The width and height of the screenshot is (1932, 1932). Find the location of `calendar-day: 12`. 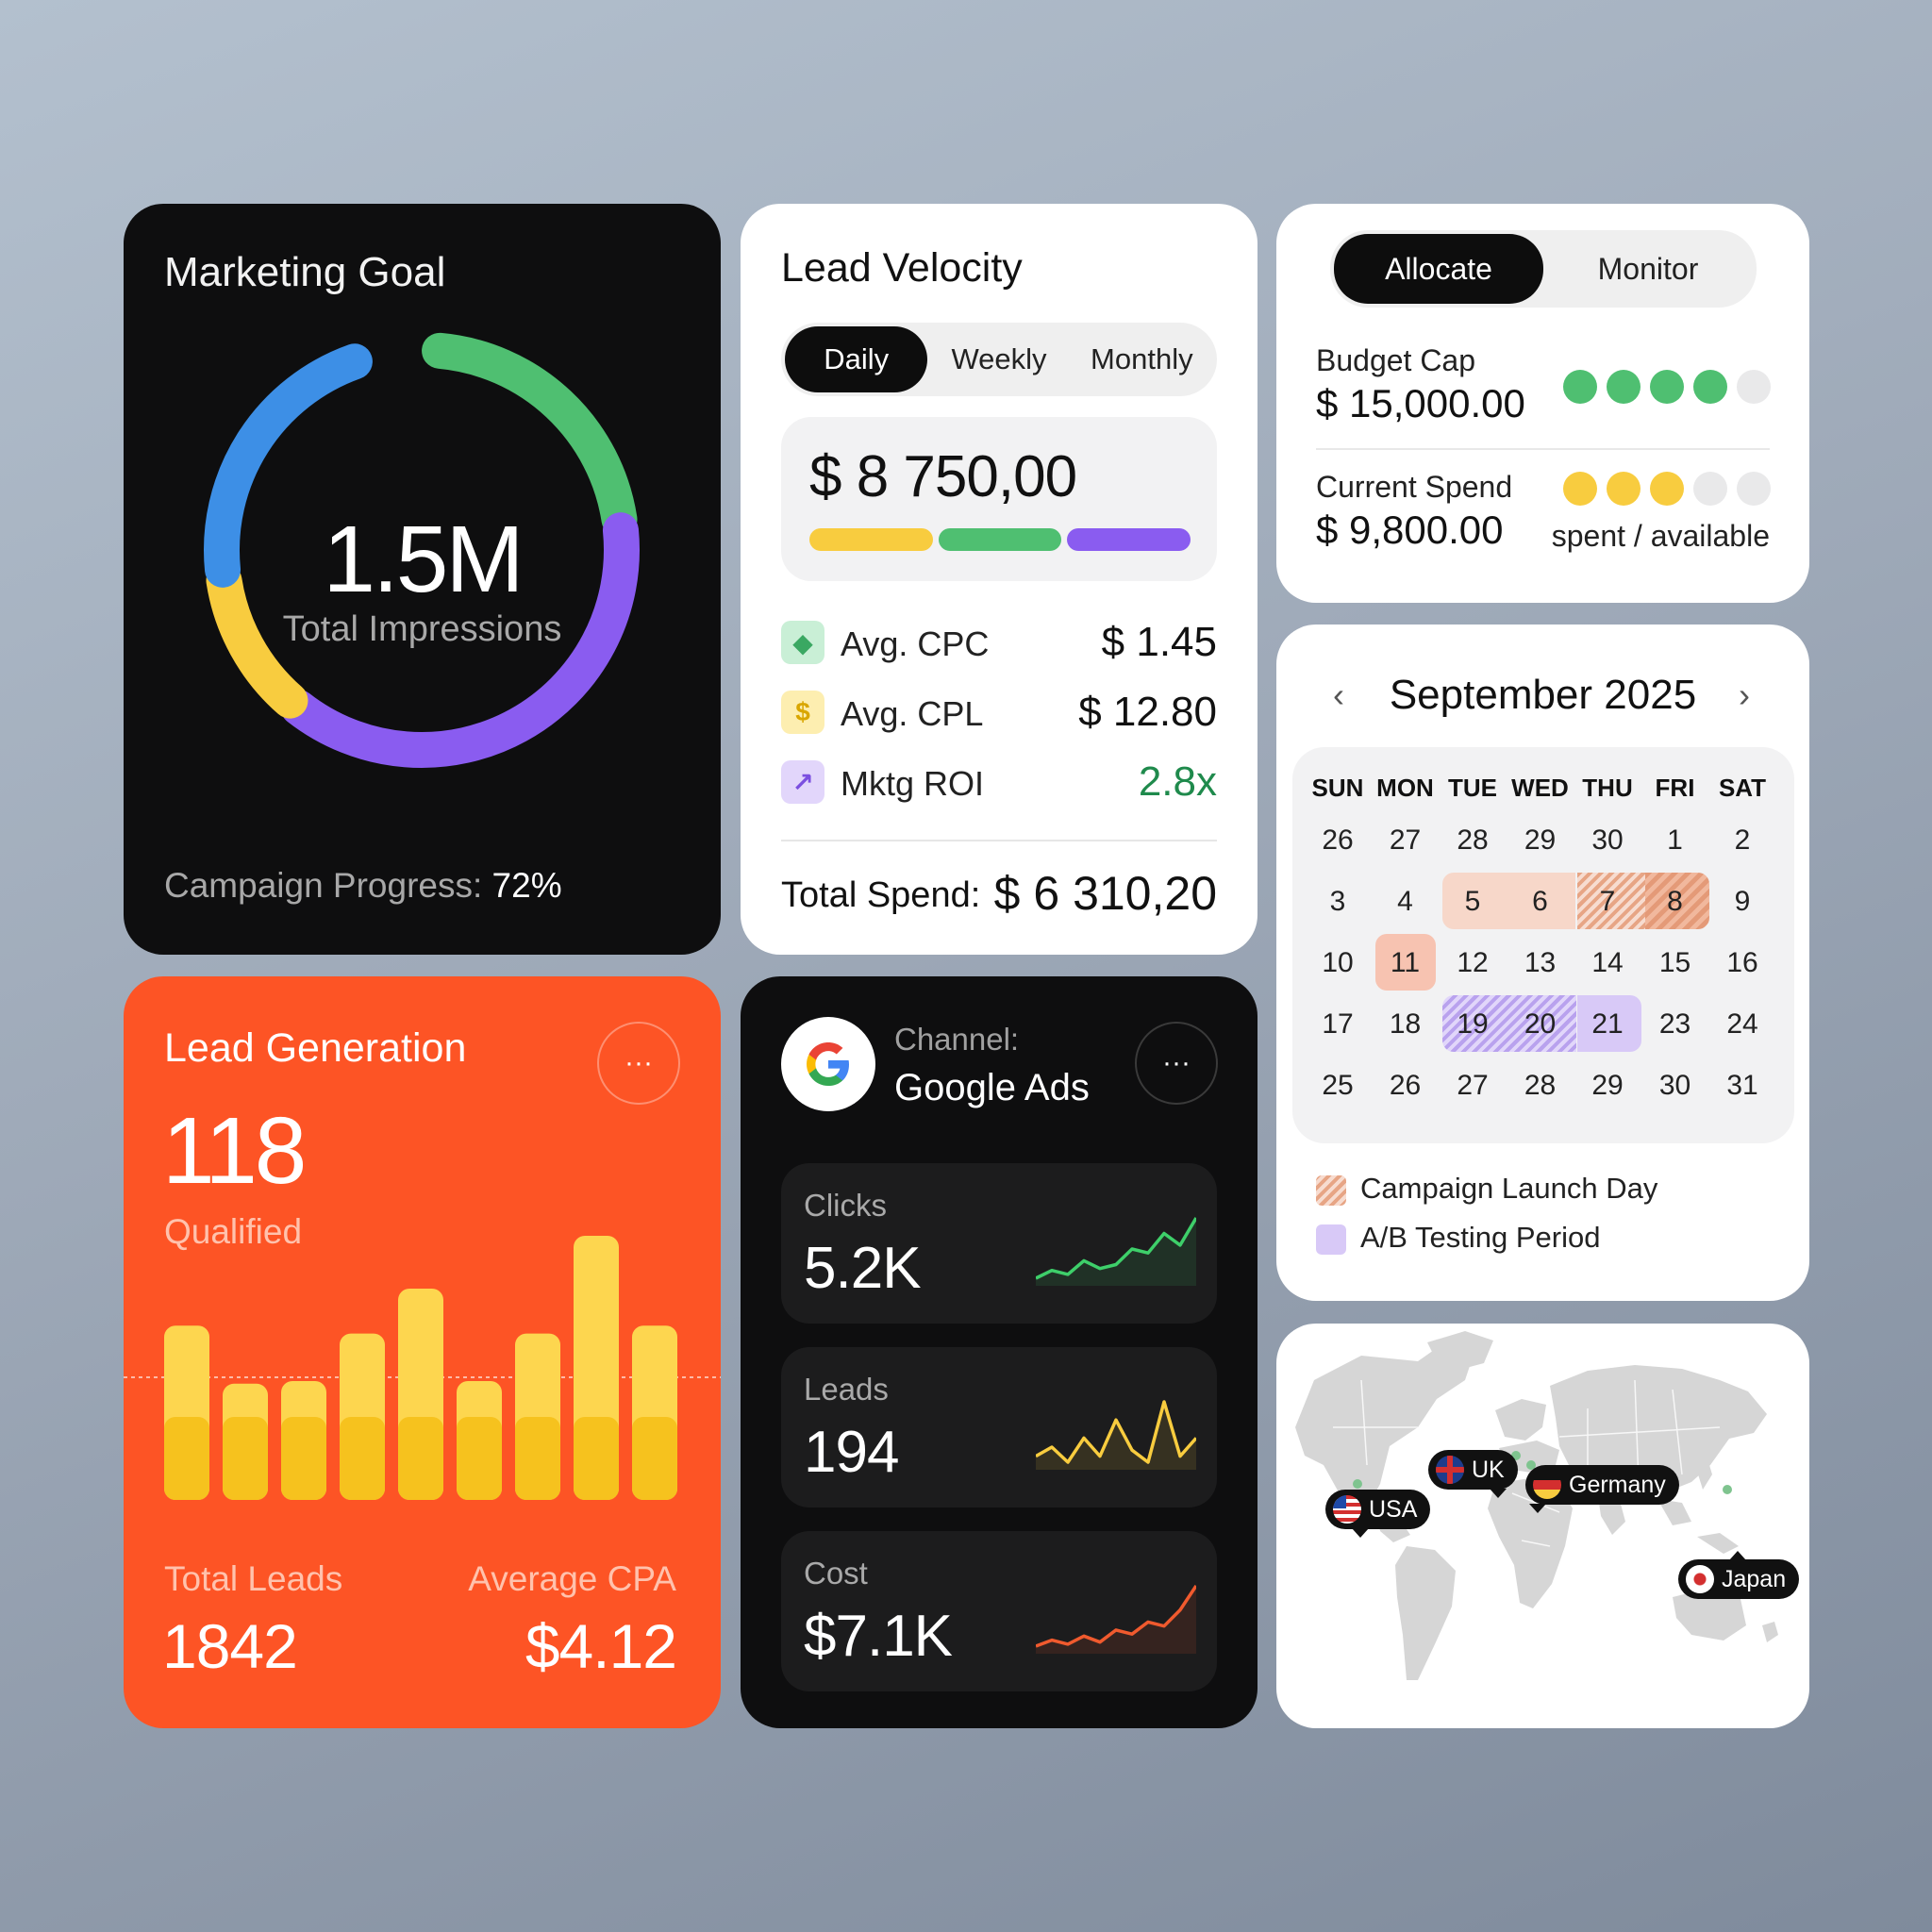

calendar-day: 12 is located at coordinates (1473, 963).